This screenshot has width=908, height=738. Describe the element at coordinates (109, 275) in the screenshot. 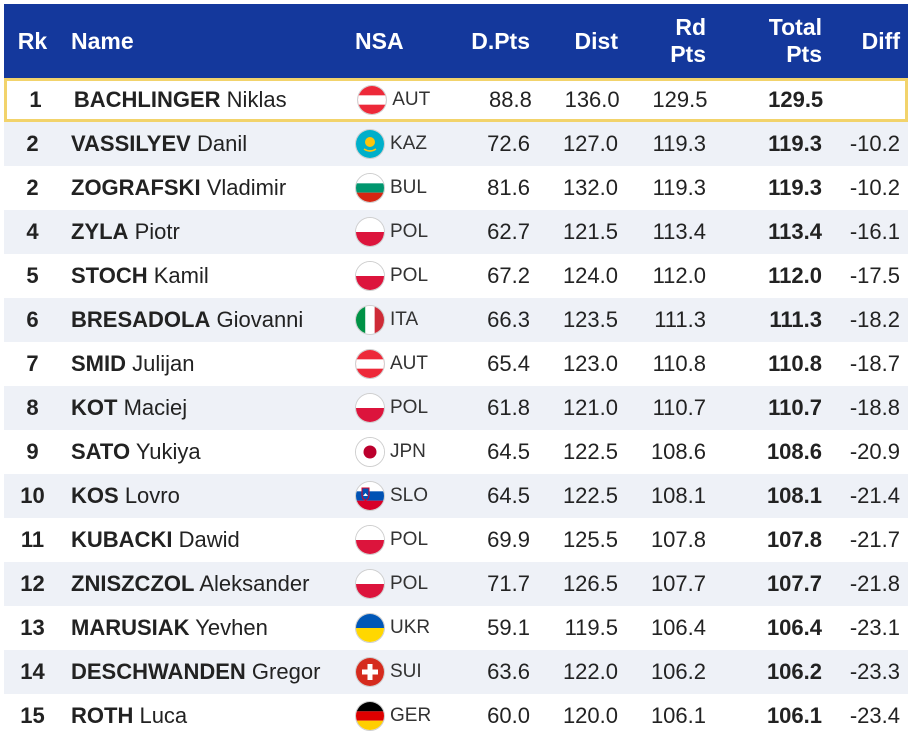

I see `athlete-surname: STOCH` at that location.